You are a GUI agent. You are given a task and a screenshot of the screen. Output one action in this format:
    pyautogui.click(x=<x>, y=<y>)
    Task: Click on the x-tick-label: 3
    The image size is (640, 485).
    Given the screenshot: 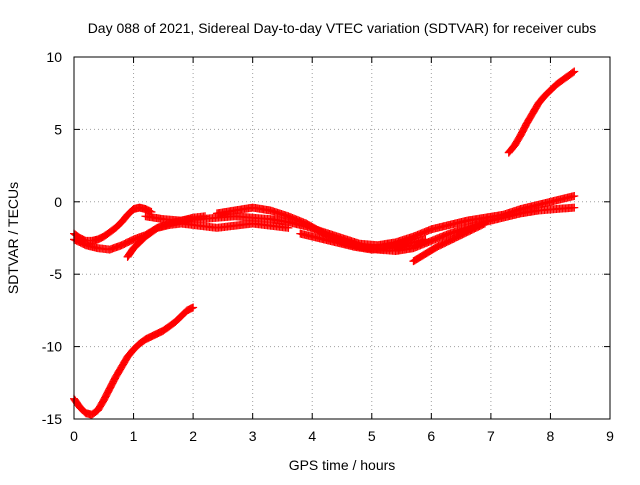 What is the action you would take?
    pyautogui.click(x=253, y=436)
    